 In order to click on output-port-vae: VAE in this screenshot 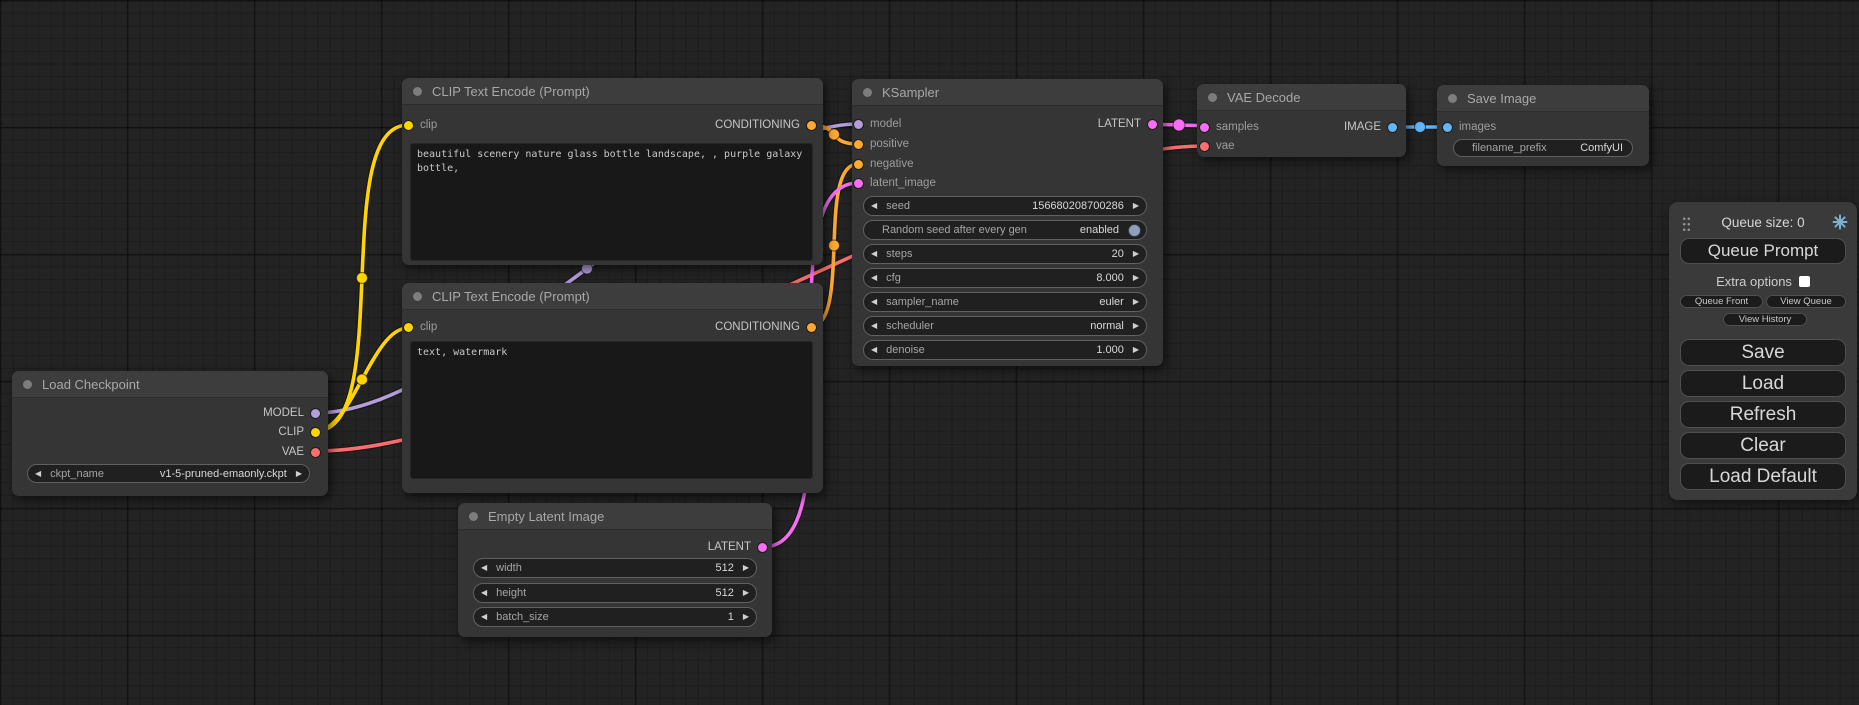, I will do `click(301, 452)`.